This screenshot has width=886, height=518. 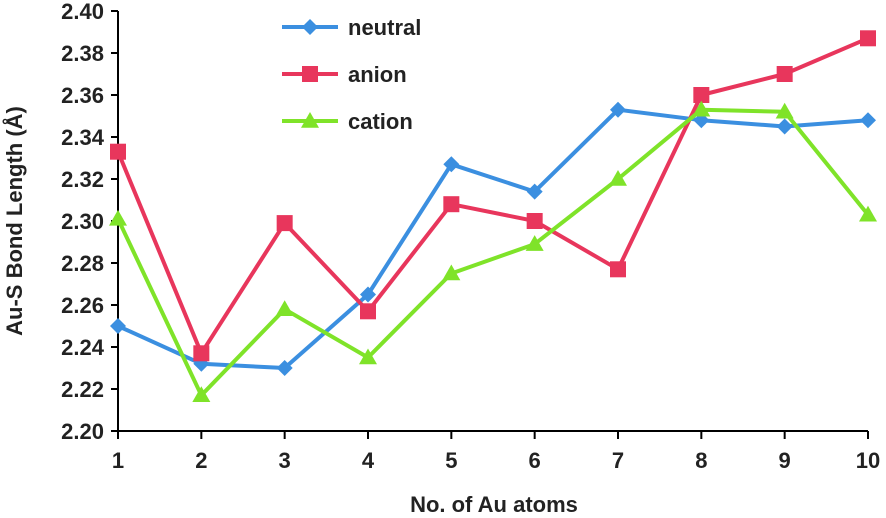 I want to click on y-tick-label: 2.26, so click(x=82, y=305).